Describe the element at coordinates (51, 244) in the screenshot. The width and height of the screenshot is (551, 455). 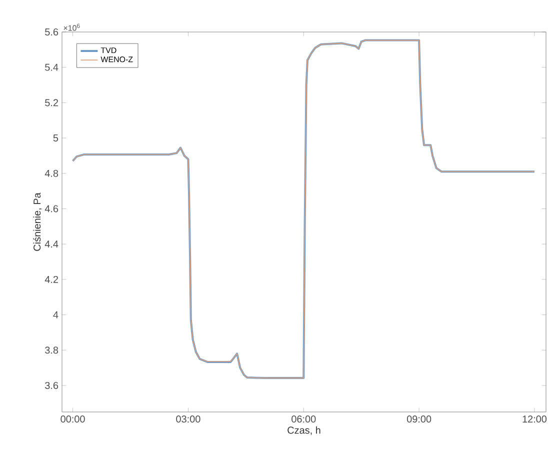
I see `y-tick-label: 4.4` at that location.